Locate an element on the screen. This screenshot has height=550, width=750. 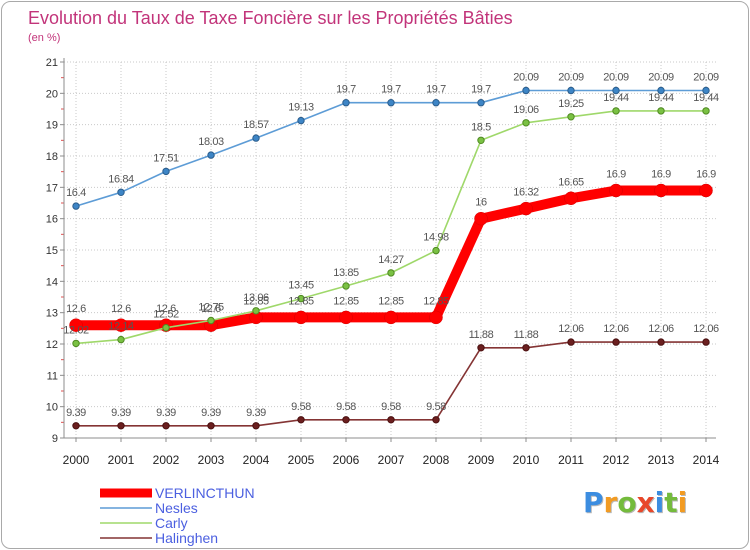
x-tick-label: 2007 is located at coordinates (391, 460).